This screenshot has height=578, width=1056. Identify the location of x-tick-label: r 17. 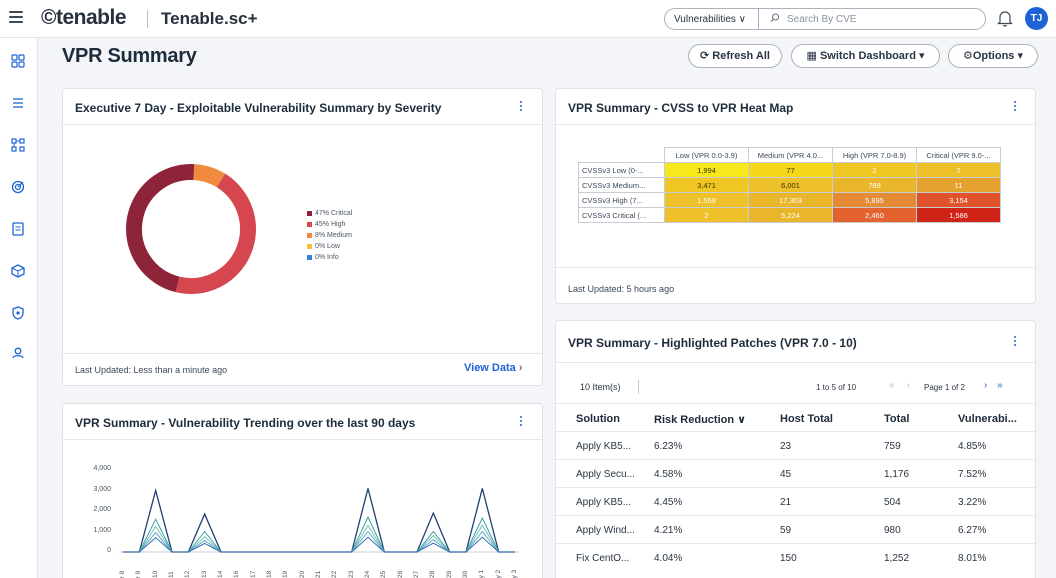
(253, 574).